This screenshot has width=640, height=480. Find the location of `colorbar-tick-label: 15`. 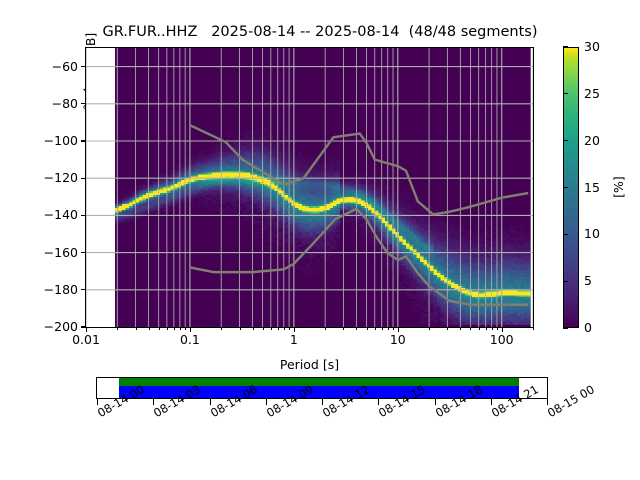

colorbar-tick-label: 15 is located at coordinates (592, 187).